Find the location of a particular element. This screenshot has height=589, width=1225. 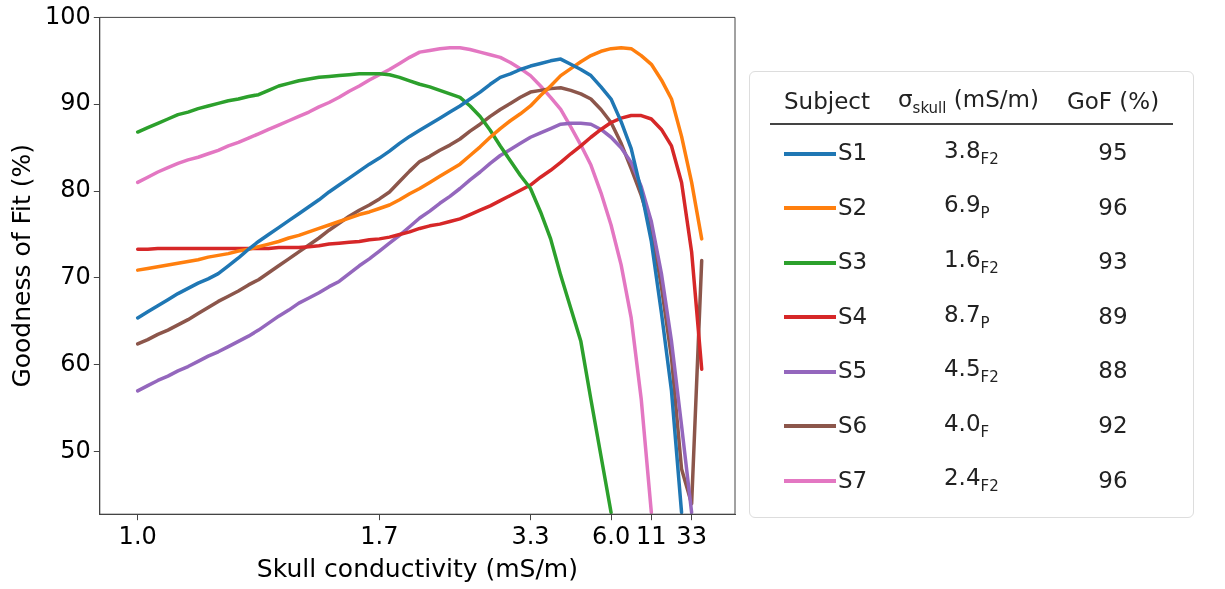

text: 1.6$_{F2}$ is located at coordinates (971, 261).